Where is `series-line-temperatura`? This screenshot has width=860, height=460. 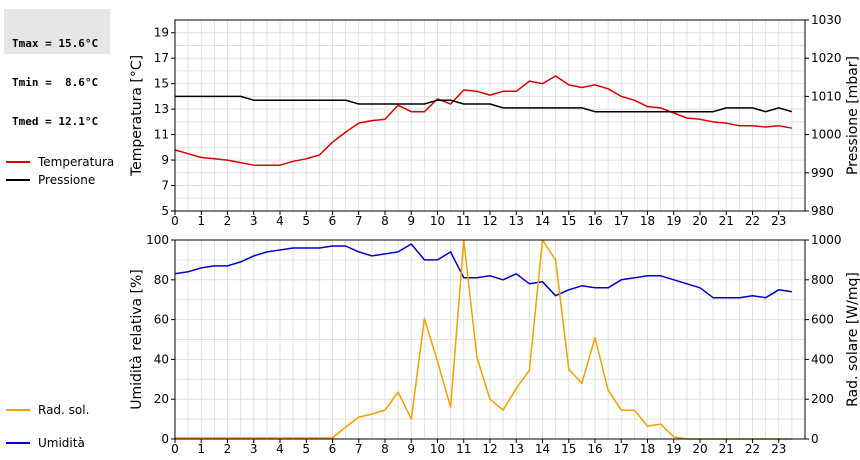 series-line-temperatura is located at coordinates (483, 120).